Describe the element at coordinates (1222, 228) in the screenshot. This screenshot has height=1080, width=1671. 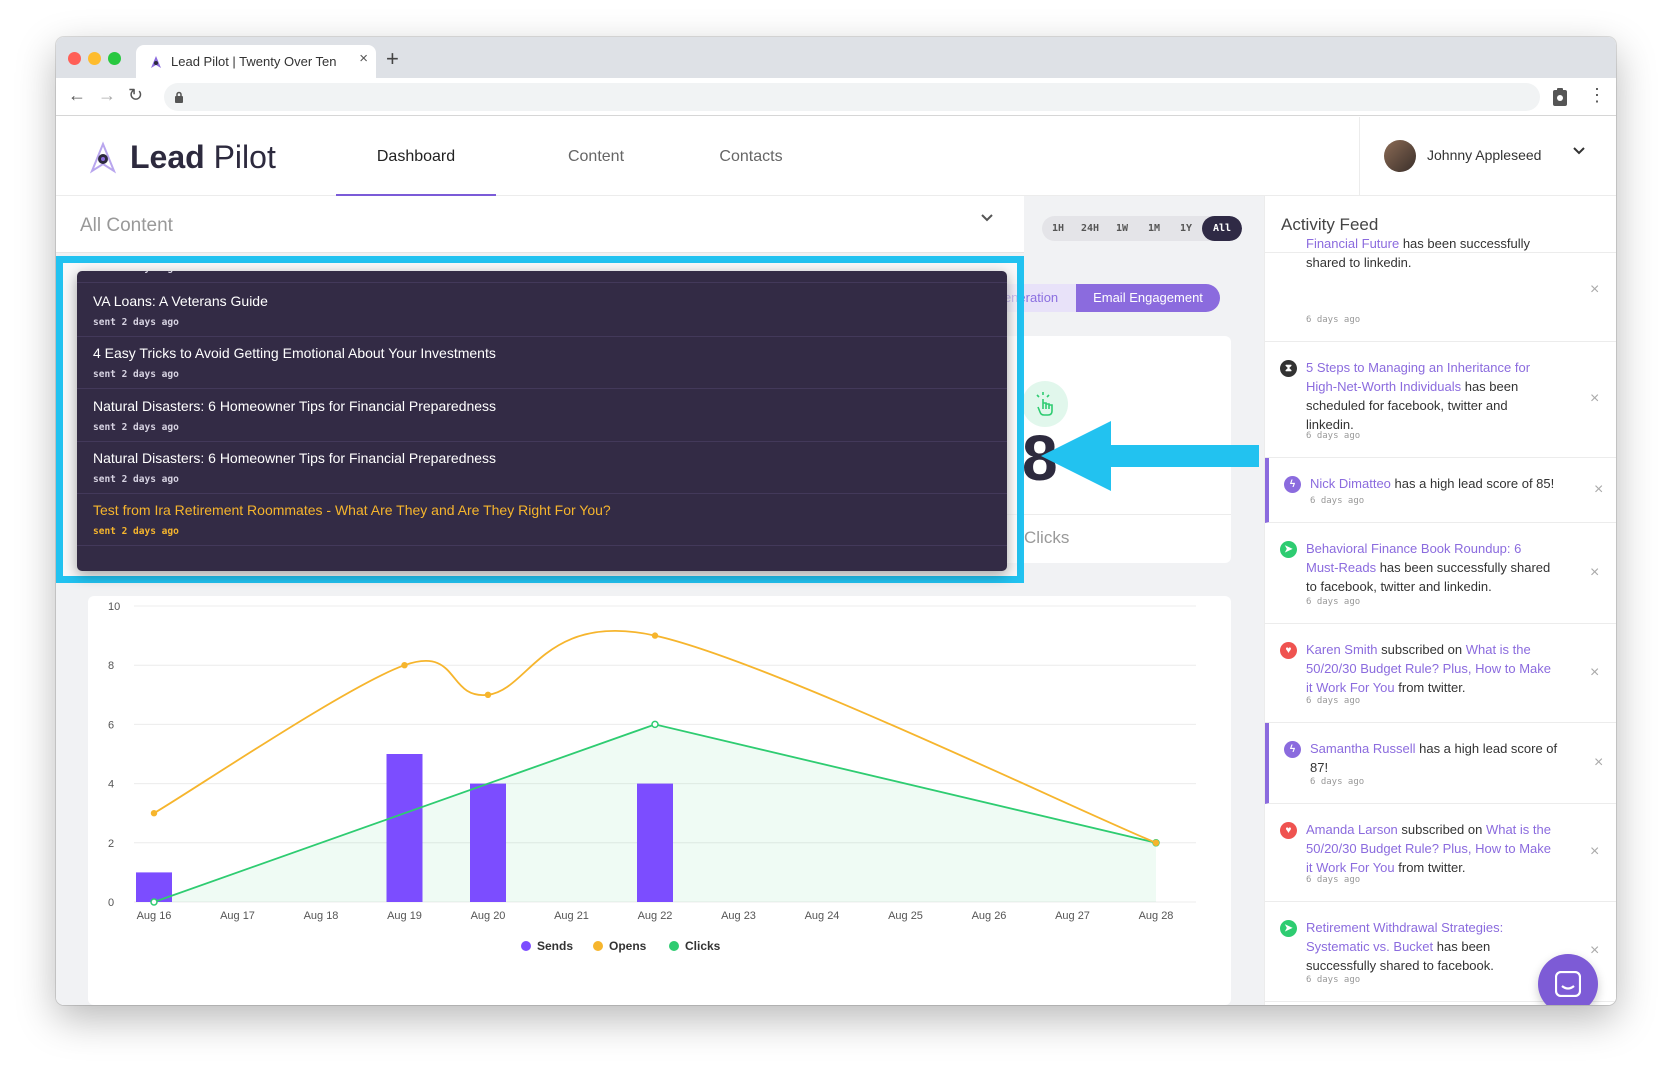
I see `range-all: All` at that location.